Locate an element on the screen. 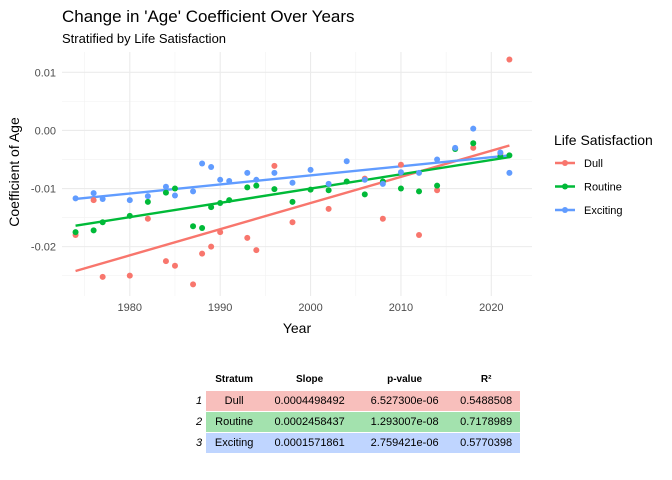 Image resolution: width=672 pixels, height=480 pixels. stats-header-r2: R² is located at coordinates (486, 379).